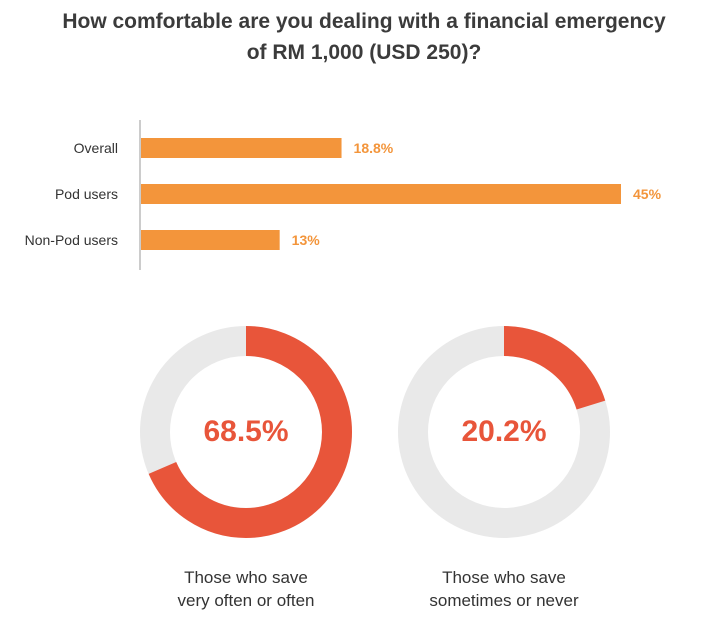 The height and width of the screenshot is (632, 728). Describe the element at coordinates (306, 240) in the screenshot. I see `bar-value-label: 13%` at that location.